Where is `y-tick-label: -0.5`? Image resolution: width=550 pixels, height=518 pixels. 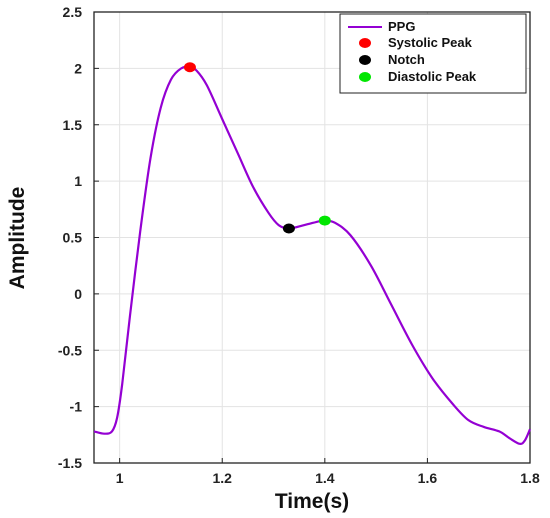
y-tick-label: -0.5 is located at coordinates (70, 350).